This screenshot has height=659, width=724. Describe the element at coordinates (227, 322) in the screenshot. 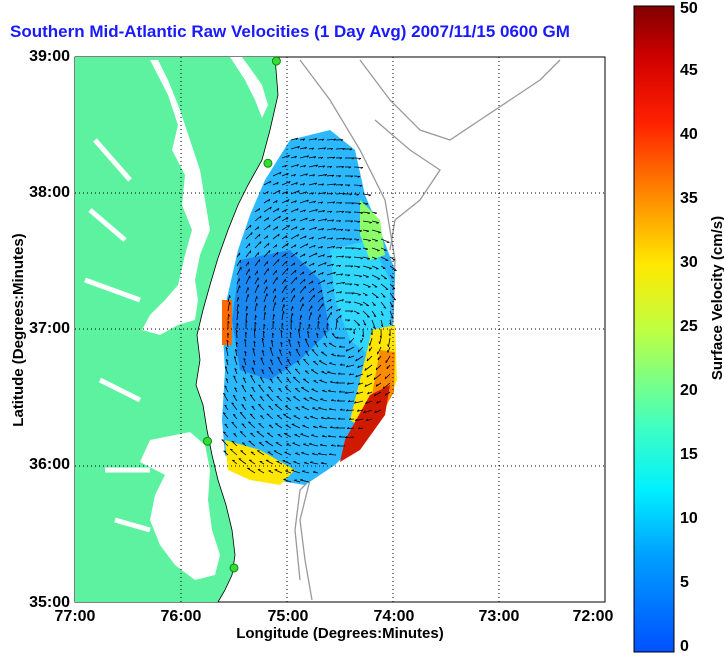

I see `velocity-field-coastal-strip` at that location.